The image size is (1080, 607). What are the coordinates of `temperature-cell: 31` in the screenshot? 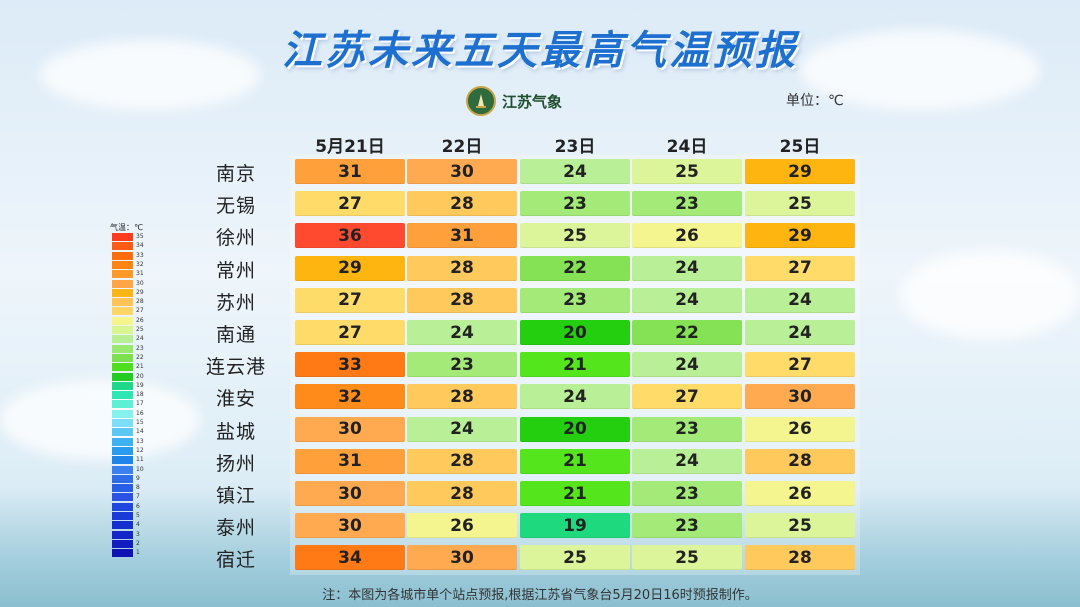 It's located at (350, 171).